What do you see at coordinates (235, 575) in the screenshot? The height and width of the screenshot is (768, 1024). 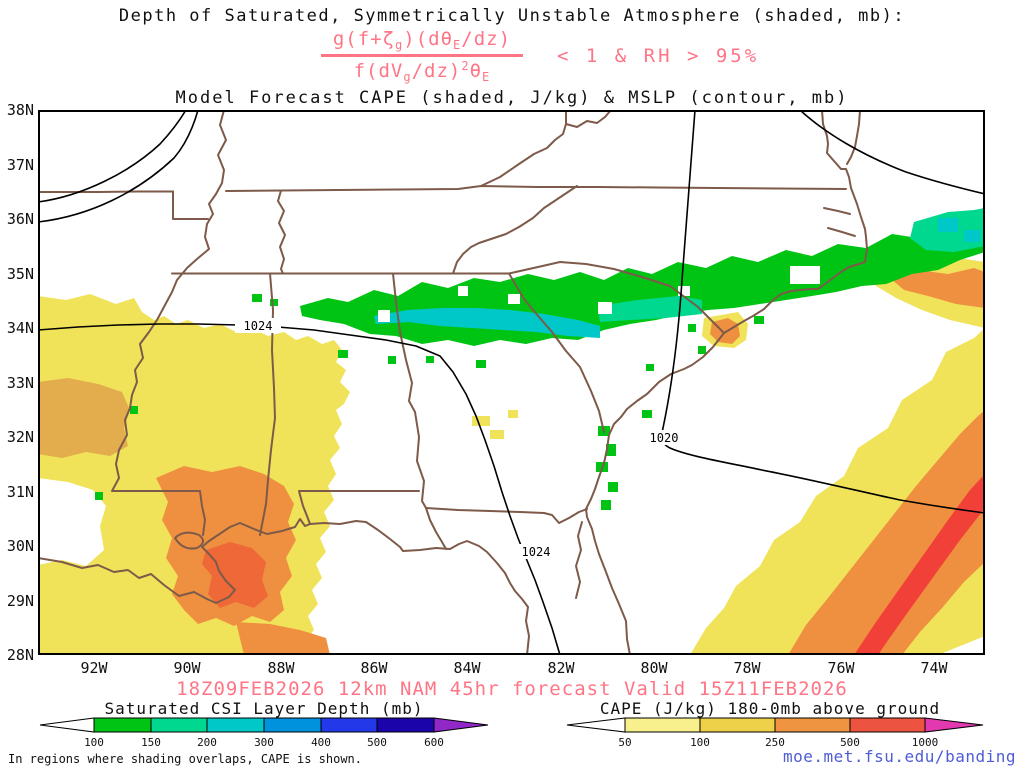 I see `cape-region-west-deep-orange` at bounding box center [235, 575].